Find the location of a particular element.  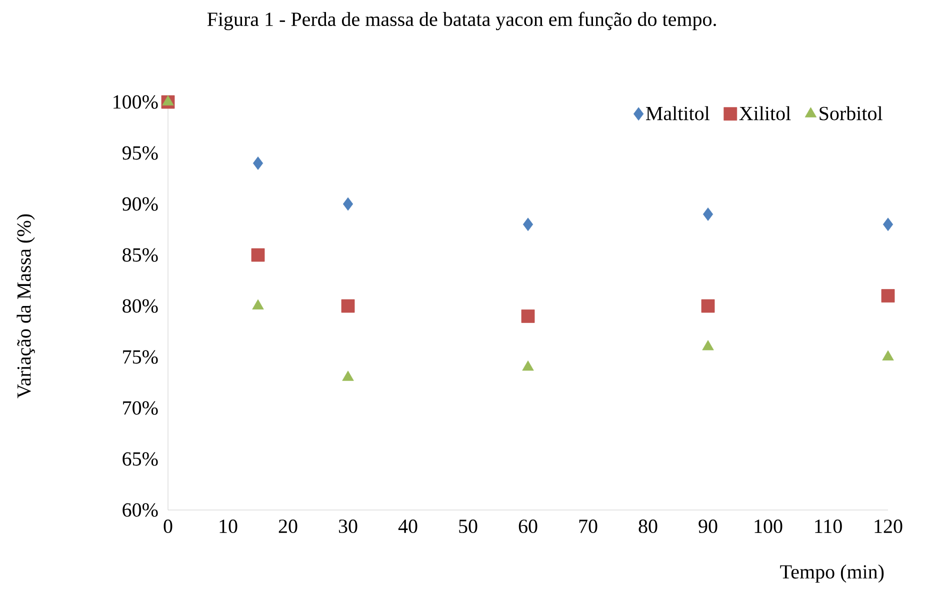

x-tick-label: 100 is located at coordinates (768, 527).